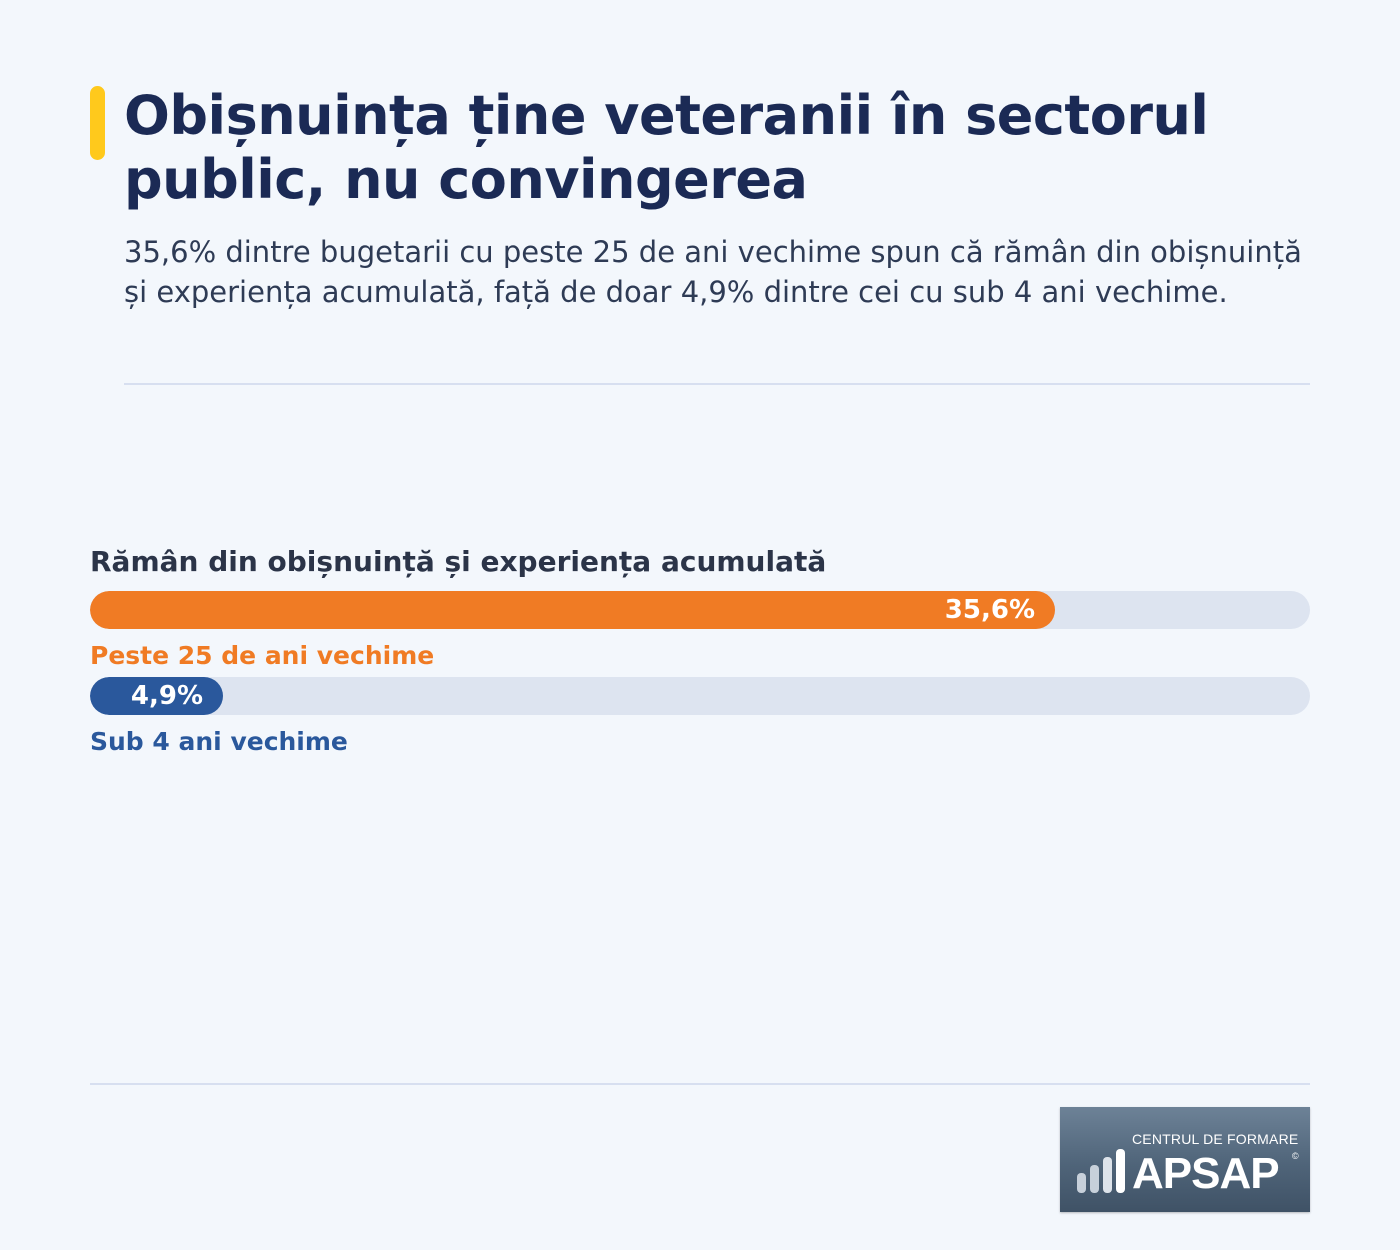 The width and height of the screenshot is (1400, 1250). What do you see at coordinates (989, 610) in the screenshot?
I see `bar-value-label-1: 35,6%` at bounding box center [989, 610].